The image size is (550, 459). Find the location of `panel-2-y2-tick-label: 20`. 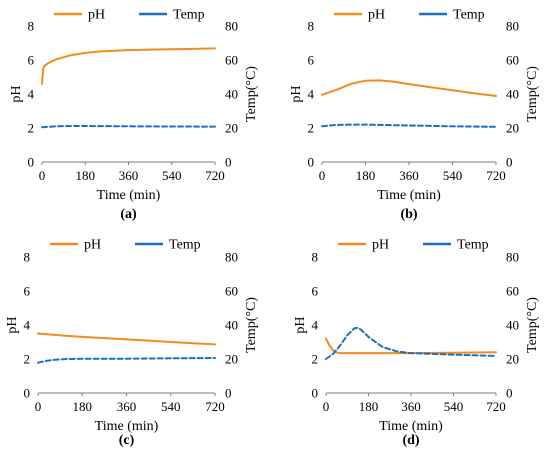

panel-2-y2-tick-label: 20 is located at coordinates (512, 128).